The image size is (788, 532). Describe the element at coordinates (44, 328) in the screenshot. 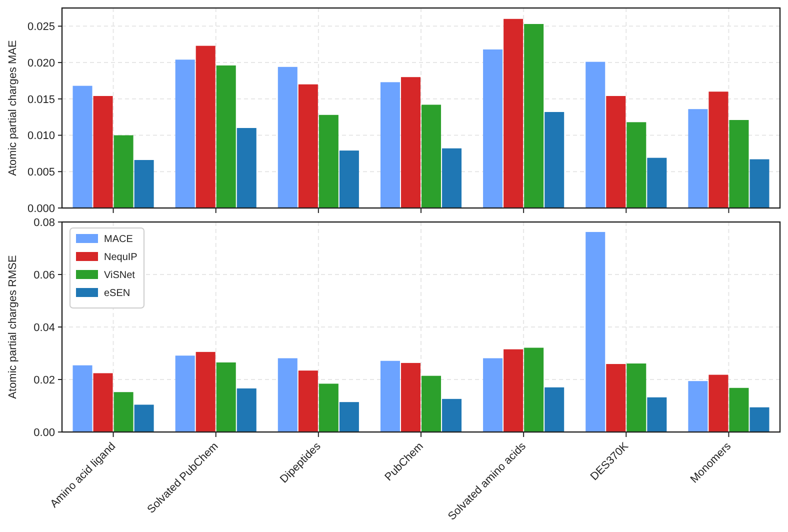

I see `y-tick-label: 0.04` at that location.